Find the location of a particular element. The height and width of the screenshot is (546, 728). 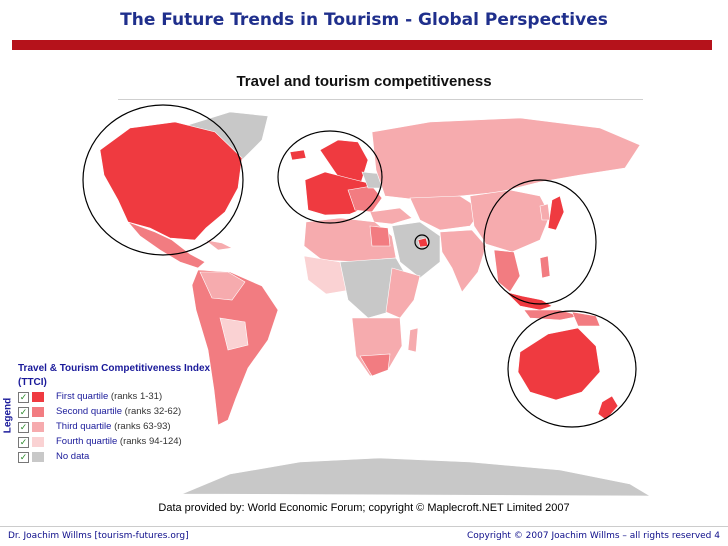

footer-divider is located at coordinates (364, 526).